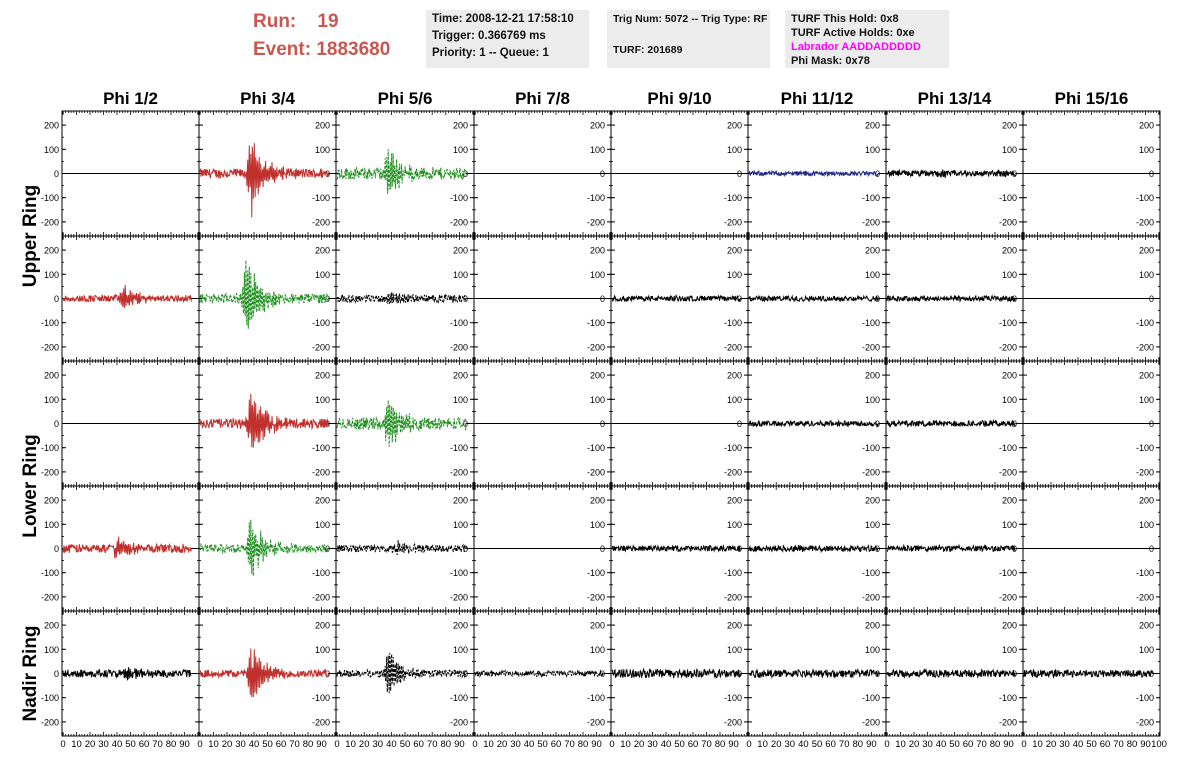 Image resolution: width=1196 pixels, height=772 pixels. What do you see at coordinates (171, 744) in the screenshot?
I see `x-tick-label: 80` at bounding box center [171, 744].